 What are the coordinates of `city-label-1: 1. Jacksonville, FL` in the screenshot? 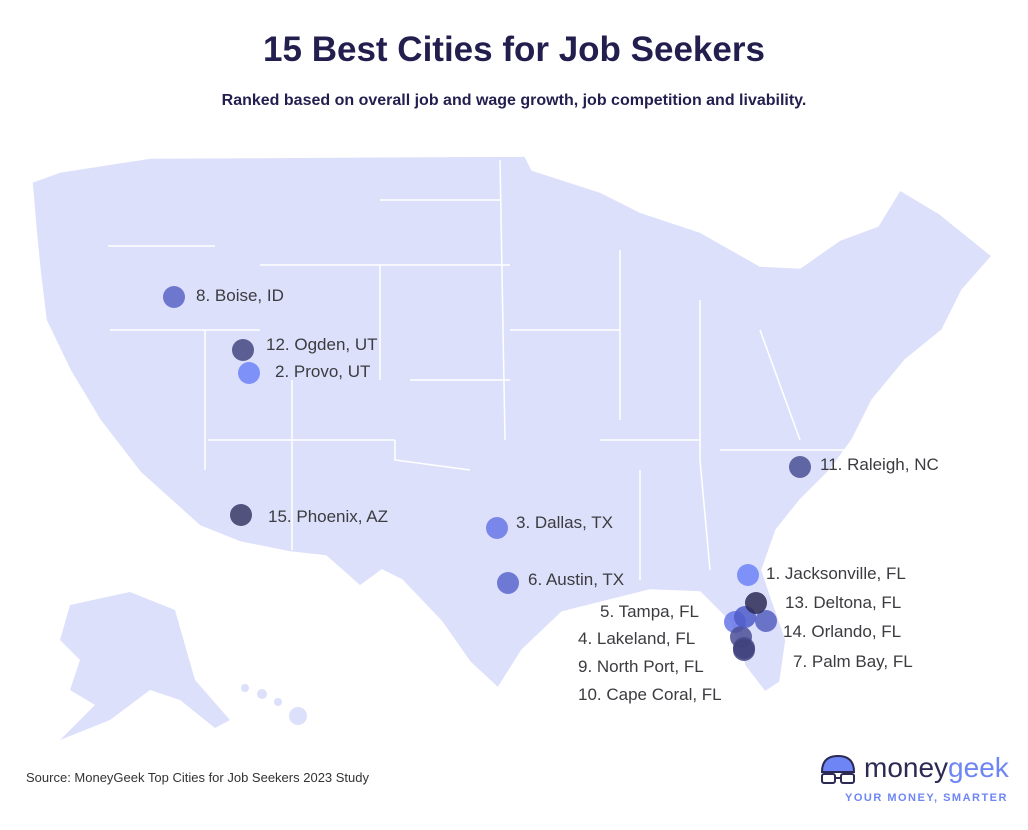 It's located at (836, 573).